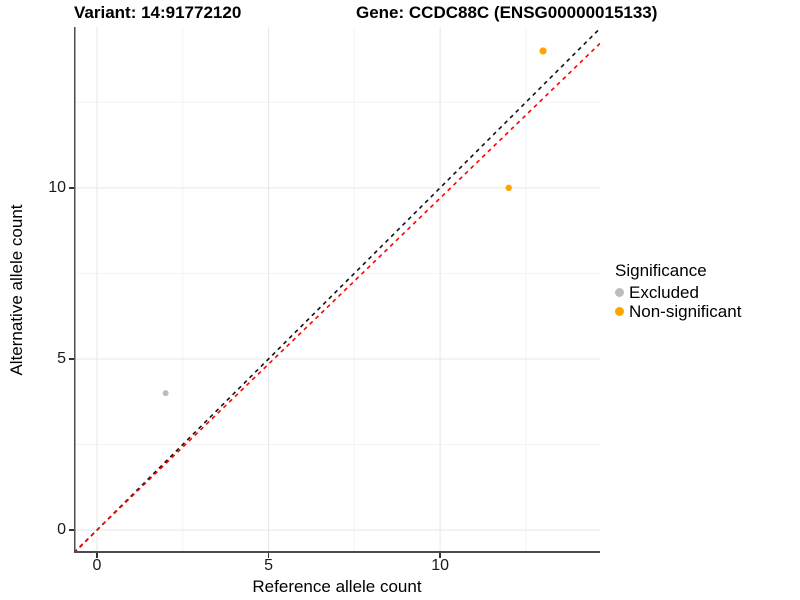 This screenshot has width=800, height=600. Describe the element at coordinates (619, 311) in the screenshot. I see `non-significant-dot-icon` at that location.